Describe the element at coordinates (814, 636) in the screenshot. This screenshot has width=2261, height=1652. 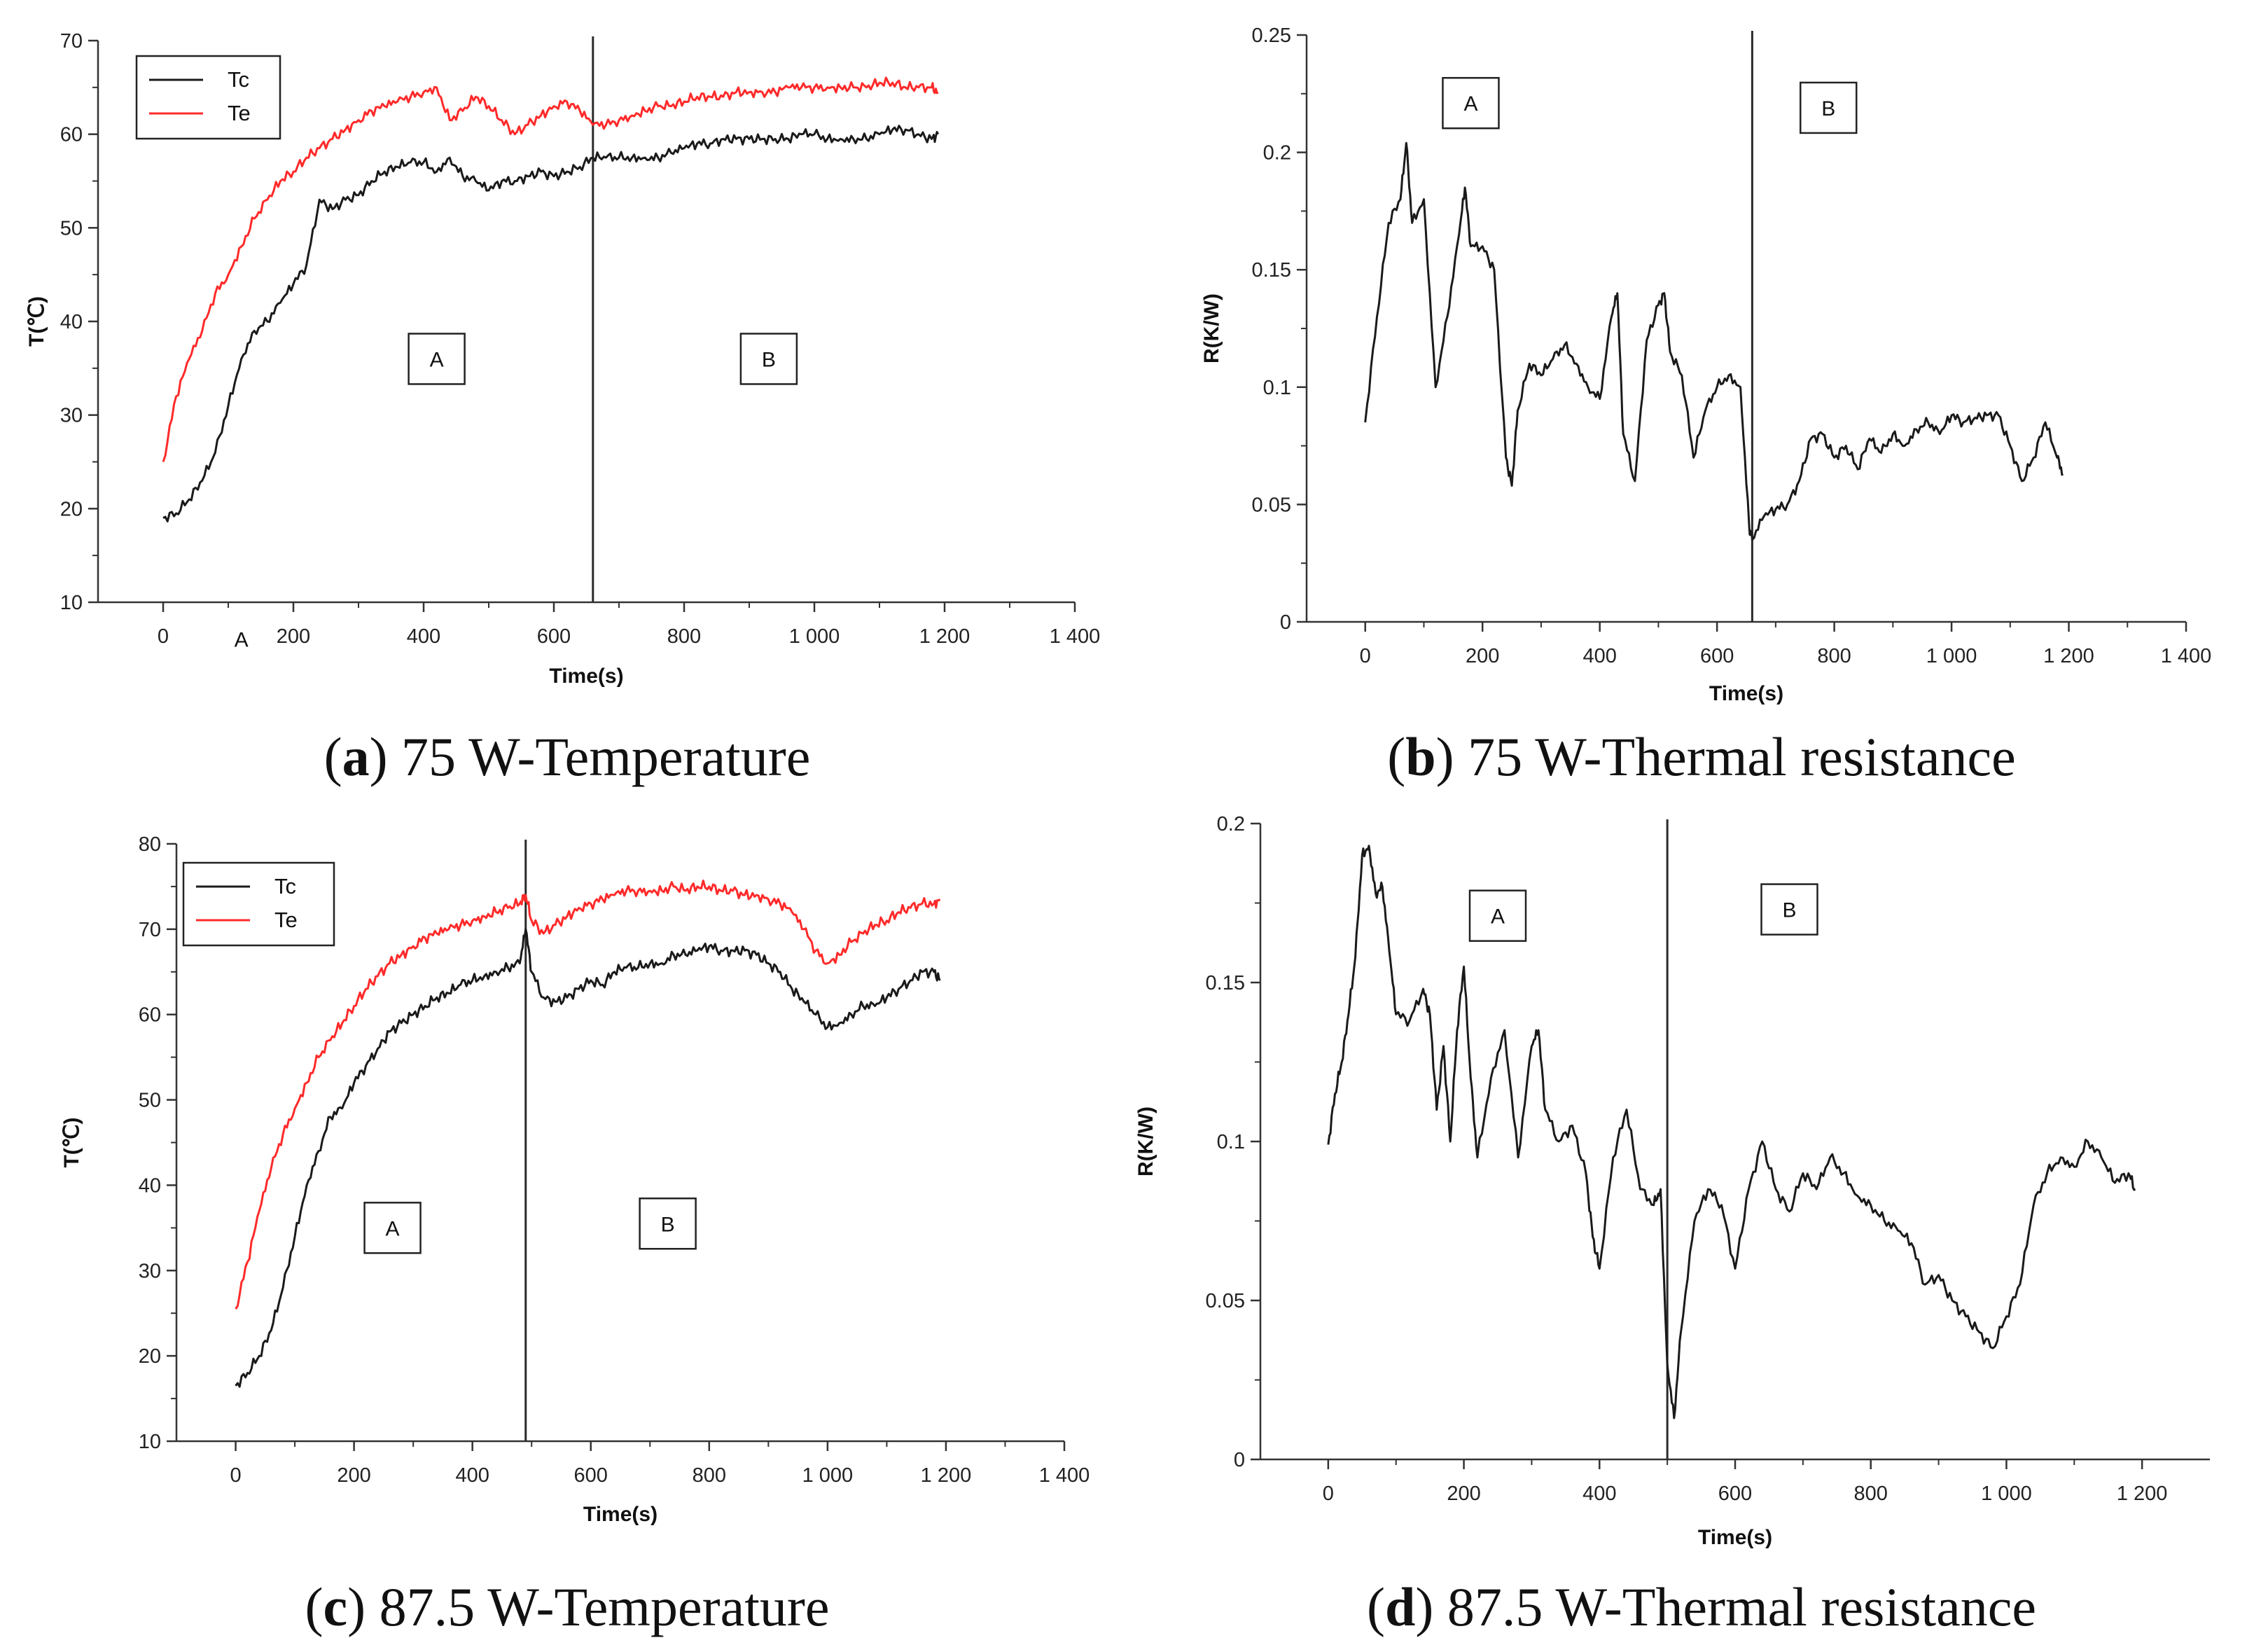
I see `x-tick-label-a: 1 000` at that location.